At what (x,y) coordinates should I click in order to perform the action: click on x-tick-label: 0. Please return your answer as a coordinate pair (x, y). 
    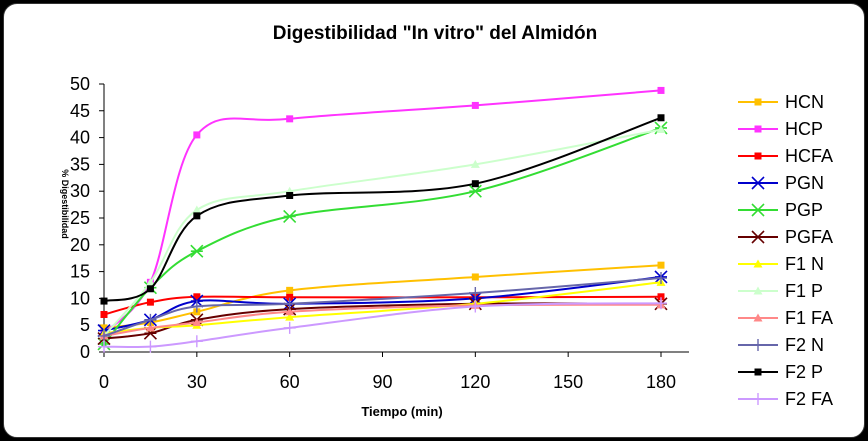
    Looking at the image, I should click on (104, 382).